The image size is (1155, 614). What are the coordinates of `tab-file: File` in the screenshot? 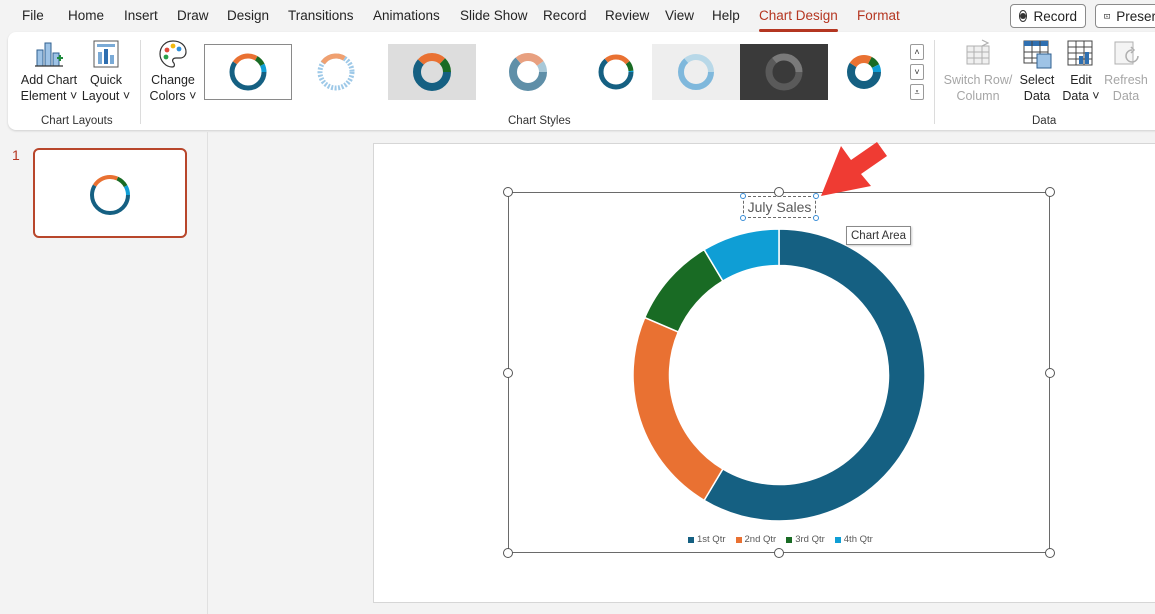 It's located at (33, 15).